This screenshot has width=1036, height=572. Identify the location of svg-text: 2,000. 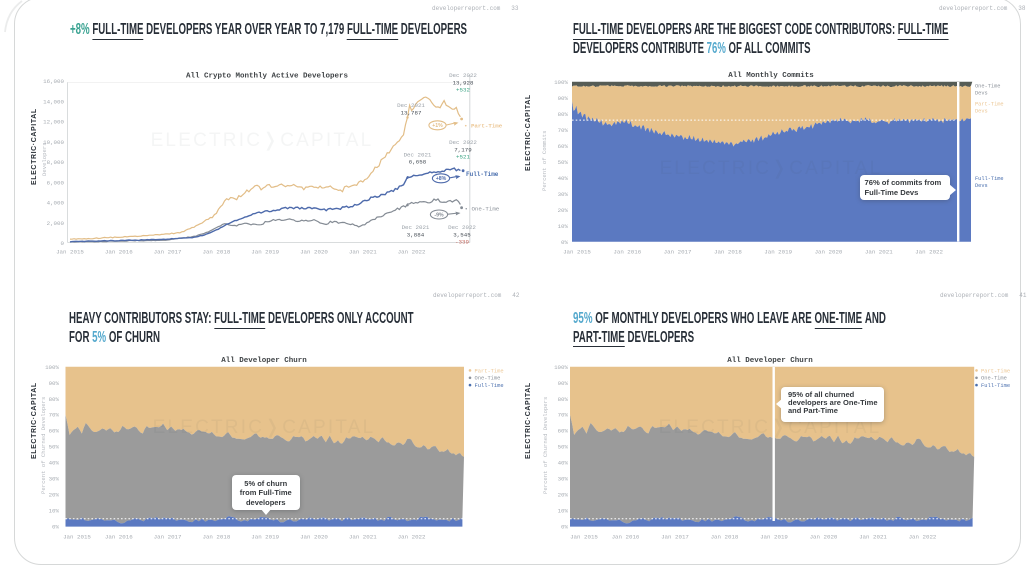
(56, 223).